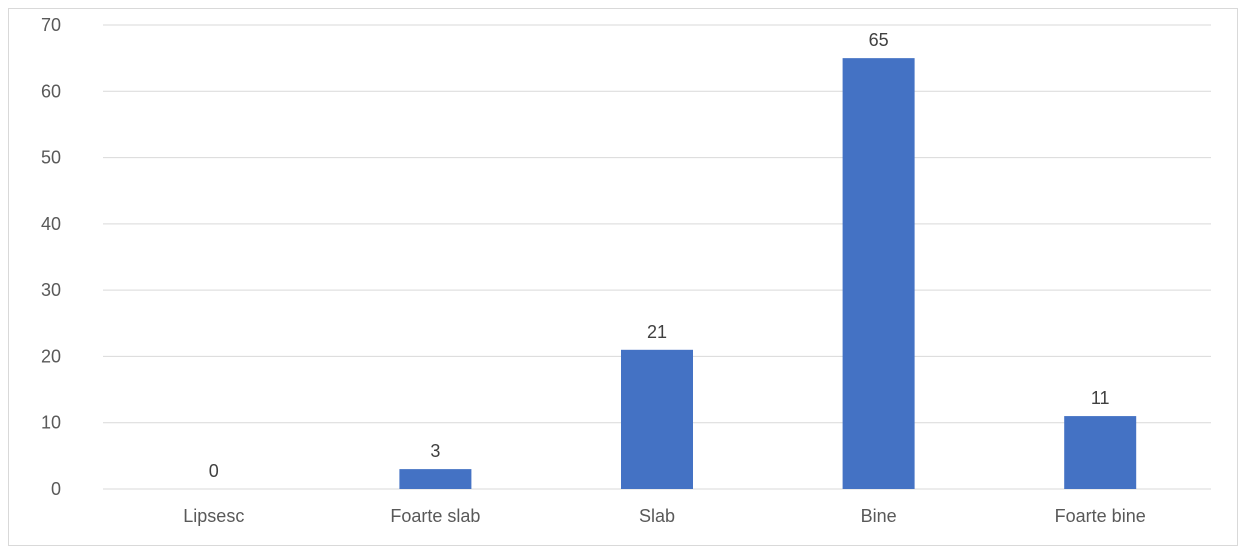 The image size is (1246, 552). I want to click on data-label: 0, so click(214, 471).